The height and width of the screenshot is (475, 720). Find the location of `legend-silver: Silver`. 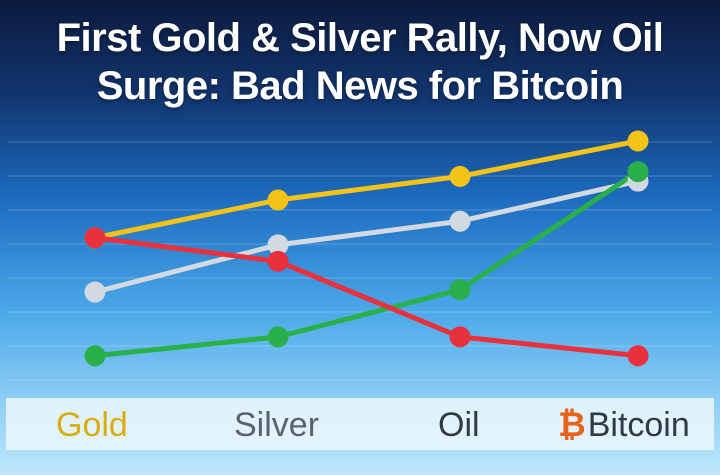

legend-silver: Silver is located at coordinates (277, 425).